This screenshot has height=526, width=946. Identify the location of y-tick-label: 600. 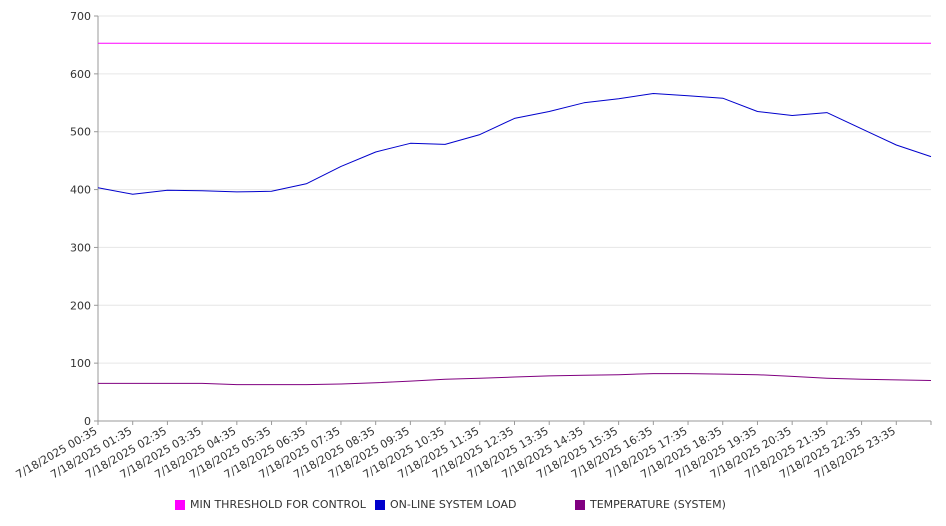
(80, 74).